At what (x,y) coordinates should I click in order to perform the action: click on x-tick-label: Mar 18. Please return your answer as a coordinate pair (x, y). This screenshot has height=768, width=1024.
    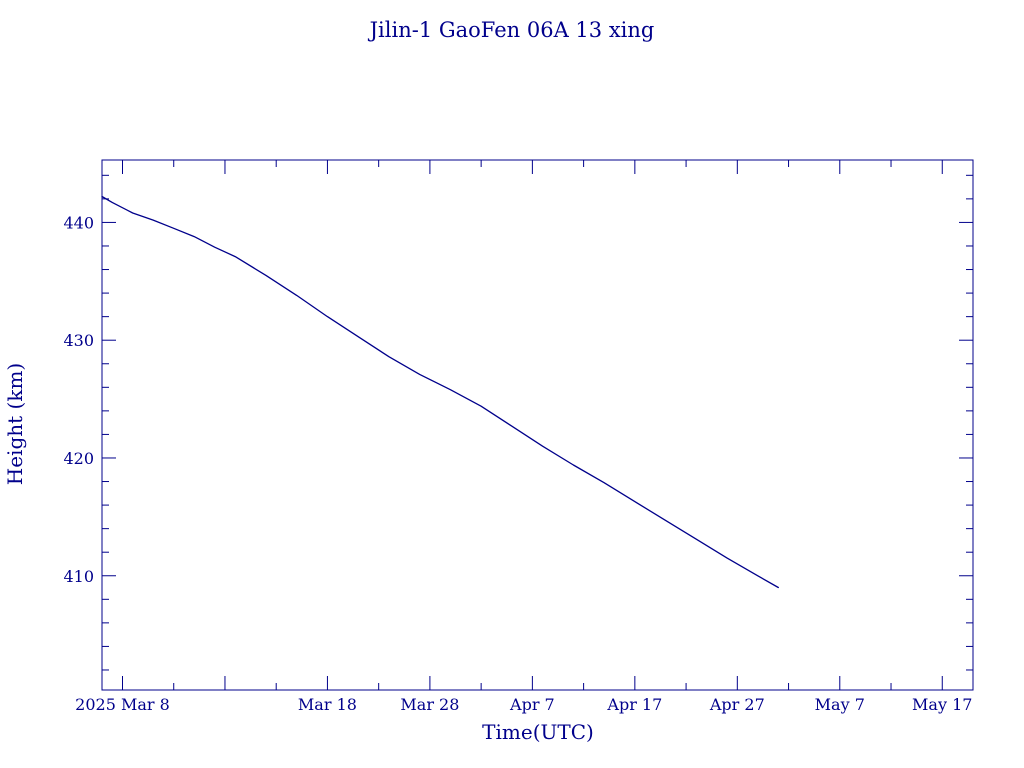
    Looking at the image, I should click on (327, 704).